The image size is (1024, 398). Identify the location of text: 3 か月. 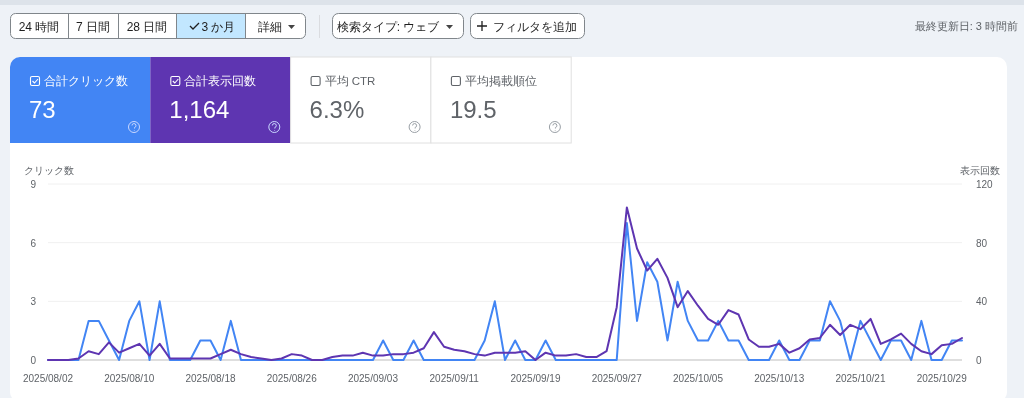
(218, 26).